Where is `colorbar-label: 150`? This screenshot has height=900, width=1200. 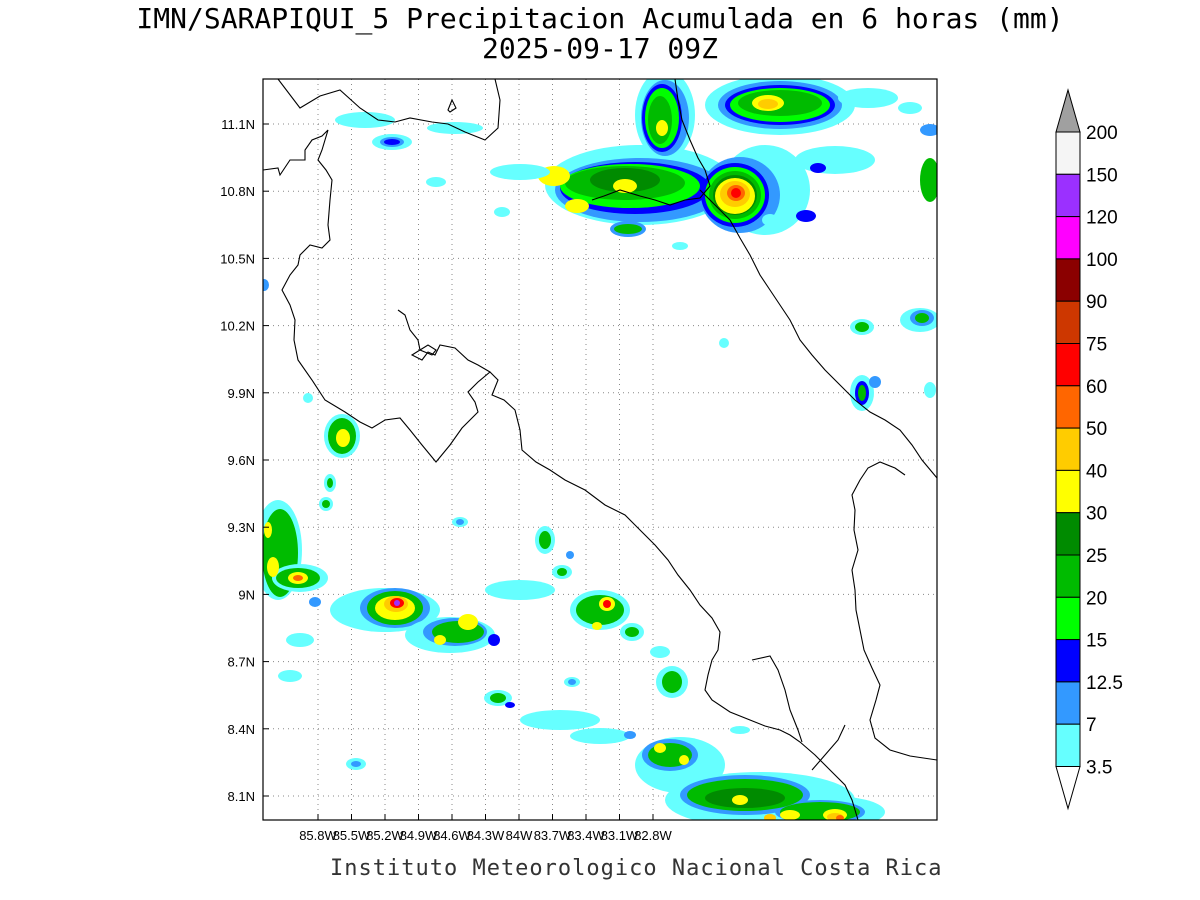
colorbar-label: 150 is located at coordinates (1102, 175).